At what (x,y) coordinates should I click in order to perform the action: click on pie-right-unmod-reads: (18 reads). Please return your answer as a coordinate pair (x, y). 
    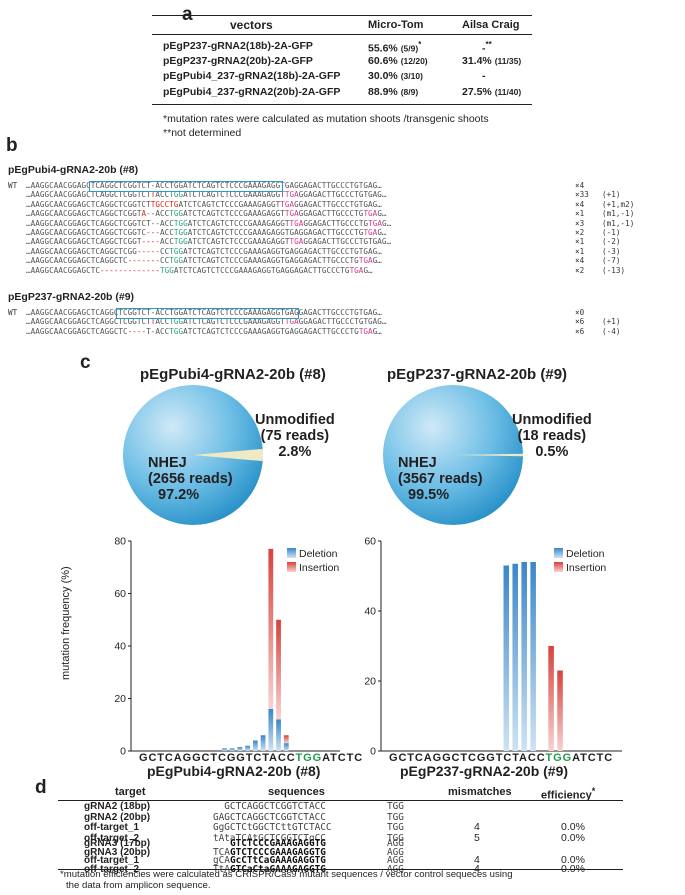
    Looking at the image, I should click on (552, 436).